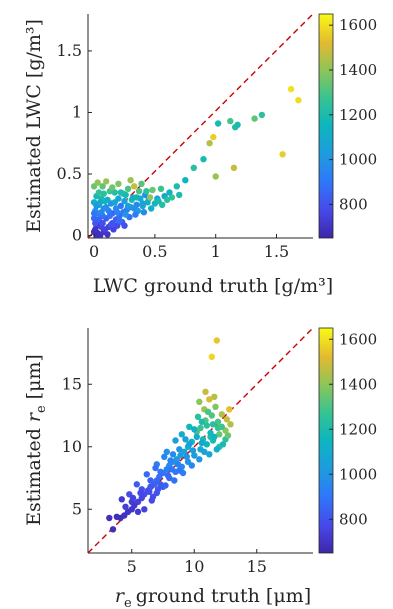  I want to click on y-tick-label: 15, so click(72, 383).